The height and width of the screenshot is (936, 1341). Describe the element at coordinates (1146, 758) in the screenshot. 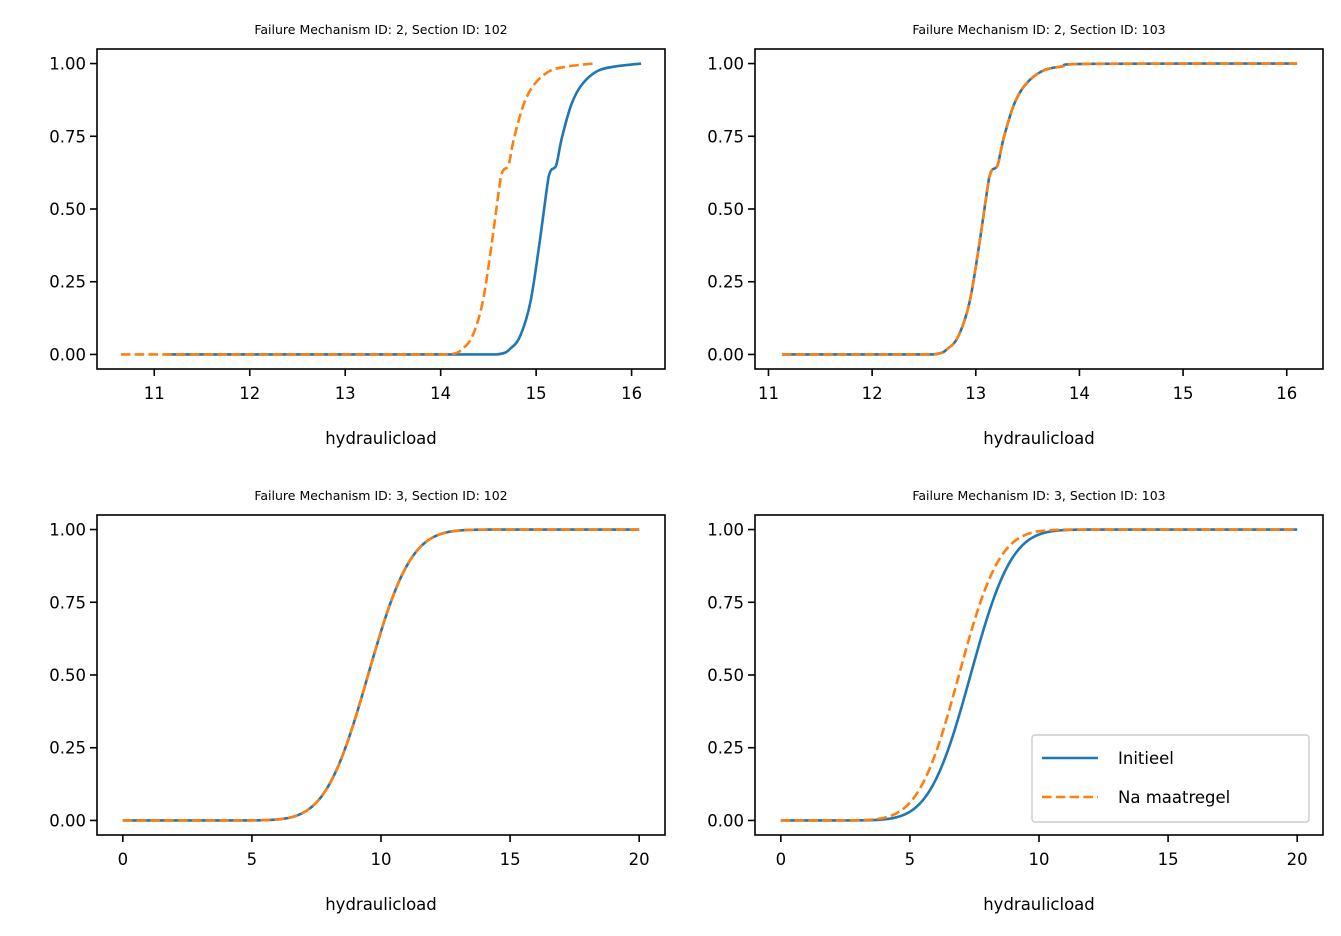

I see `legend-label: Initieel` at that location.